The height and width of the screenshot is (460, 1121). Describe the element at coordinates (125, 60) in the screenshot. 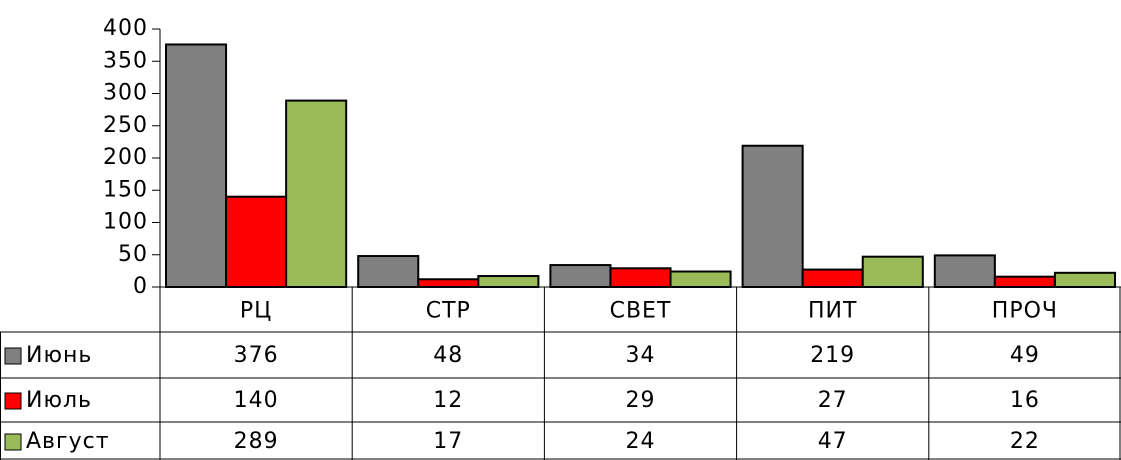

I see `y-tick-label: 350` at that location.